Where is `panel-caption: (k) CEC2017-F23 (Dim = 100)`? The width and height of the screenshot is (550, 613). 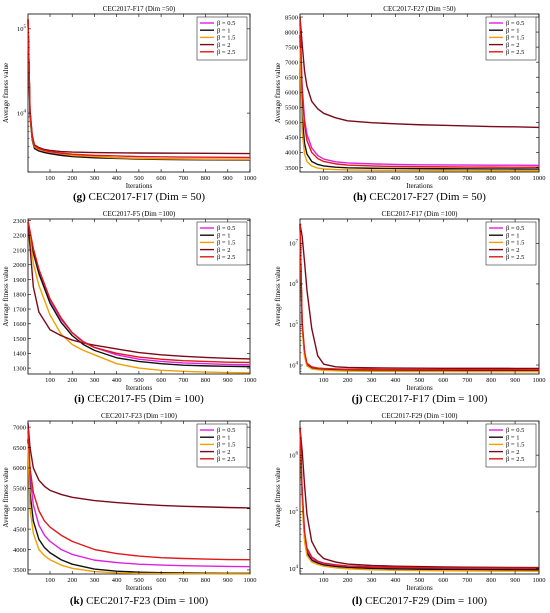 panel-caption: (k) CEC2017-F23 (Dim = 100) is located at coordinates (139, 601).